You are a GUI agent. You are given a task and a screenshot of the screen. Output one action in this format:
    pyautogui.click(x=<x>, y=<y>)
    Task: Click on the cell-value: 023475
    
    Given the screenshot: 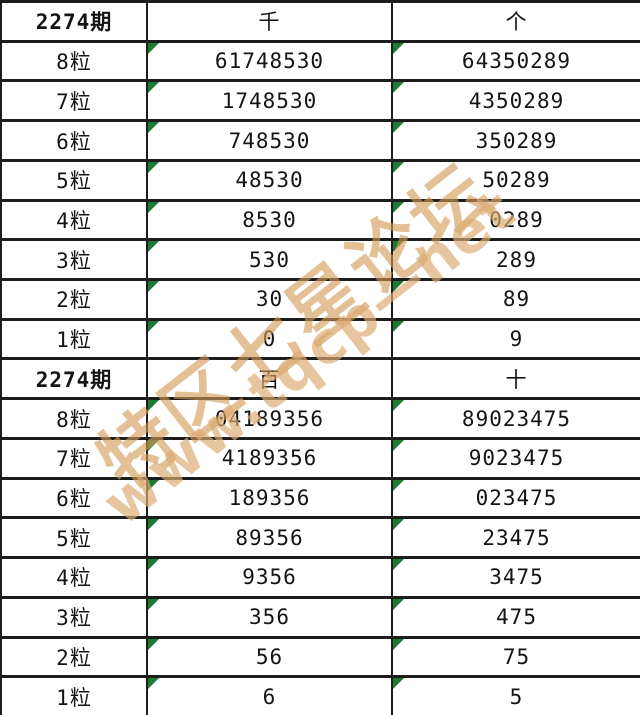 What is the action you would take?
    pyautogui.click(x=516, y=497)
    